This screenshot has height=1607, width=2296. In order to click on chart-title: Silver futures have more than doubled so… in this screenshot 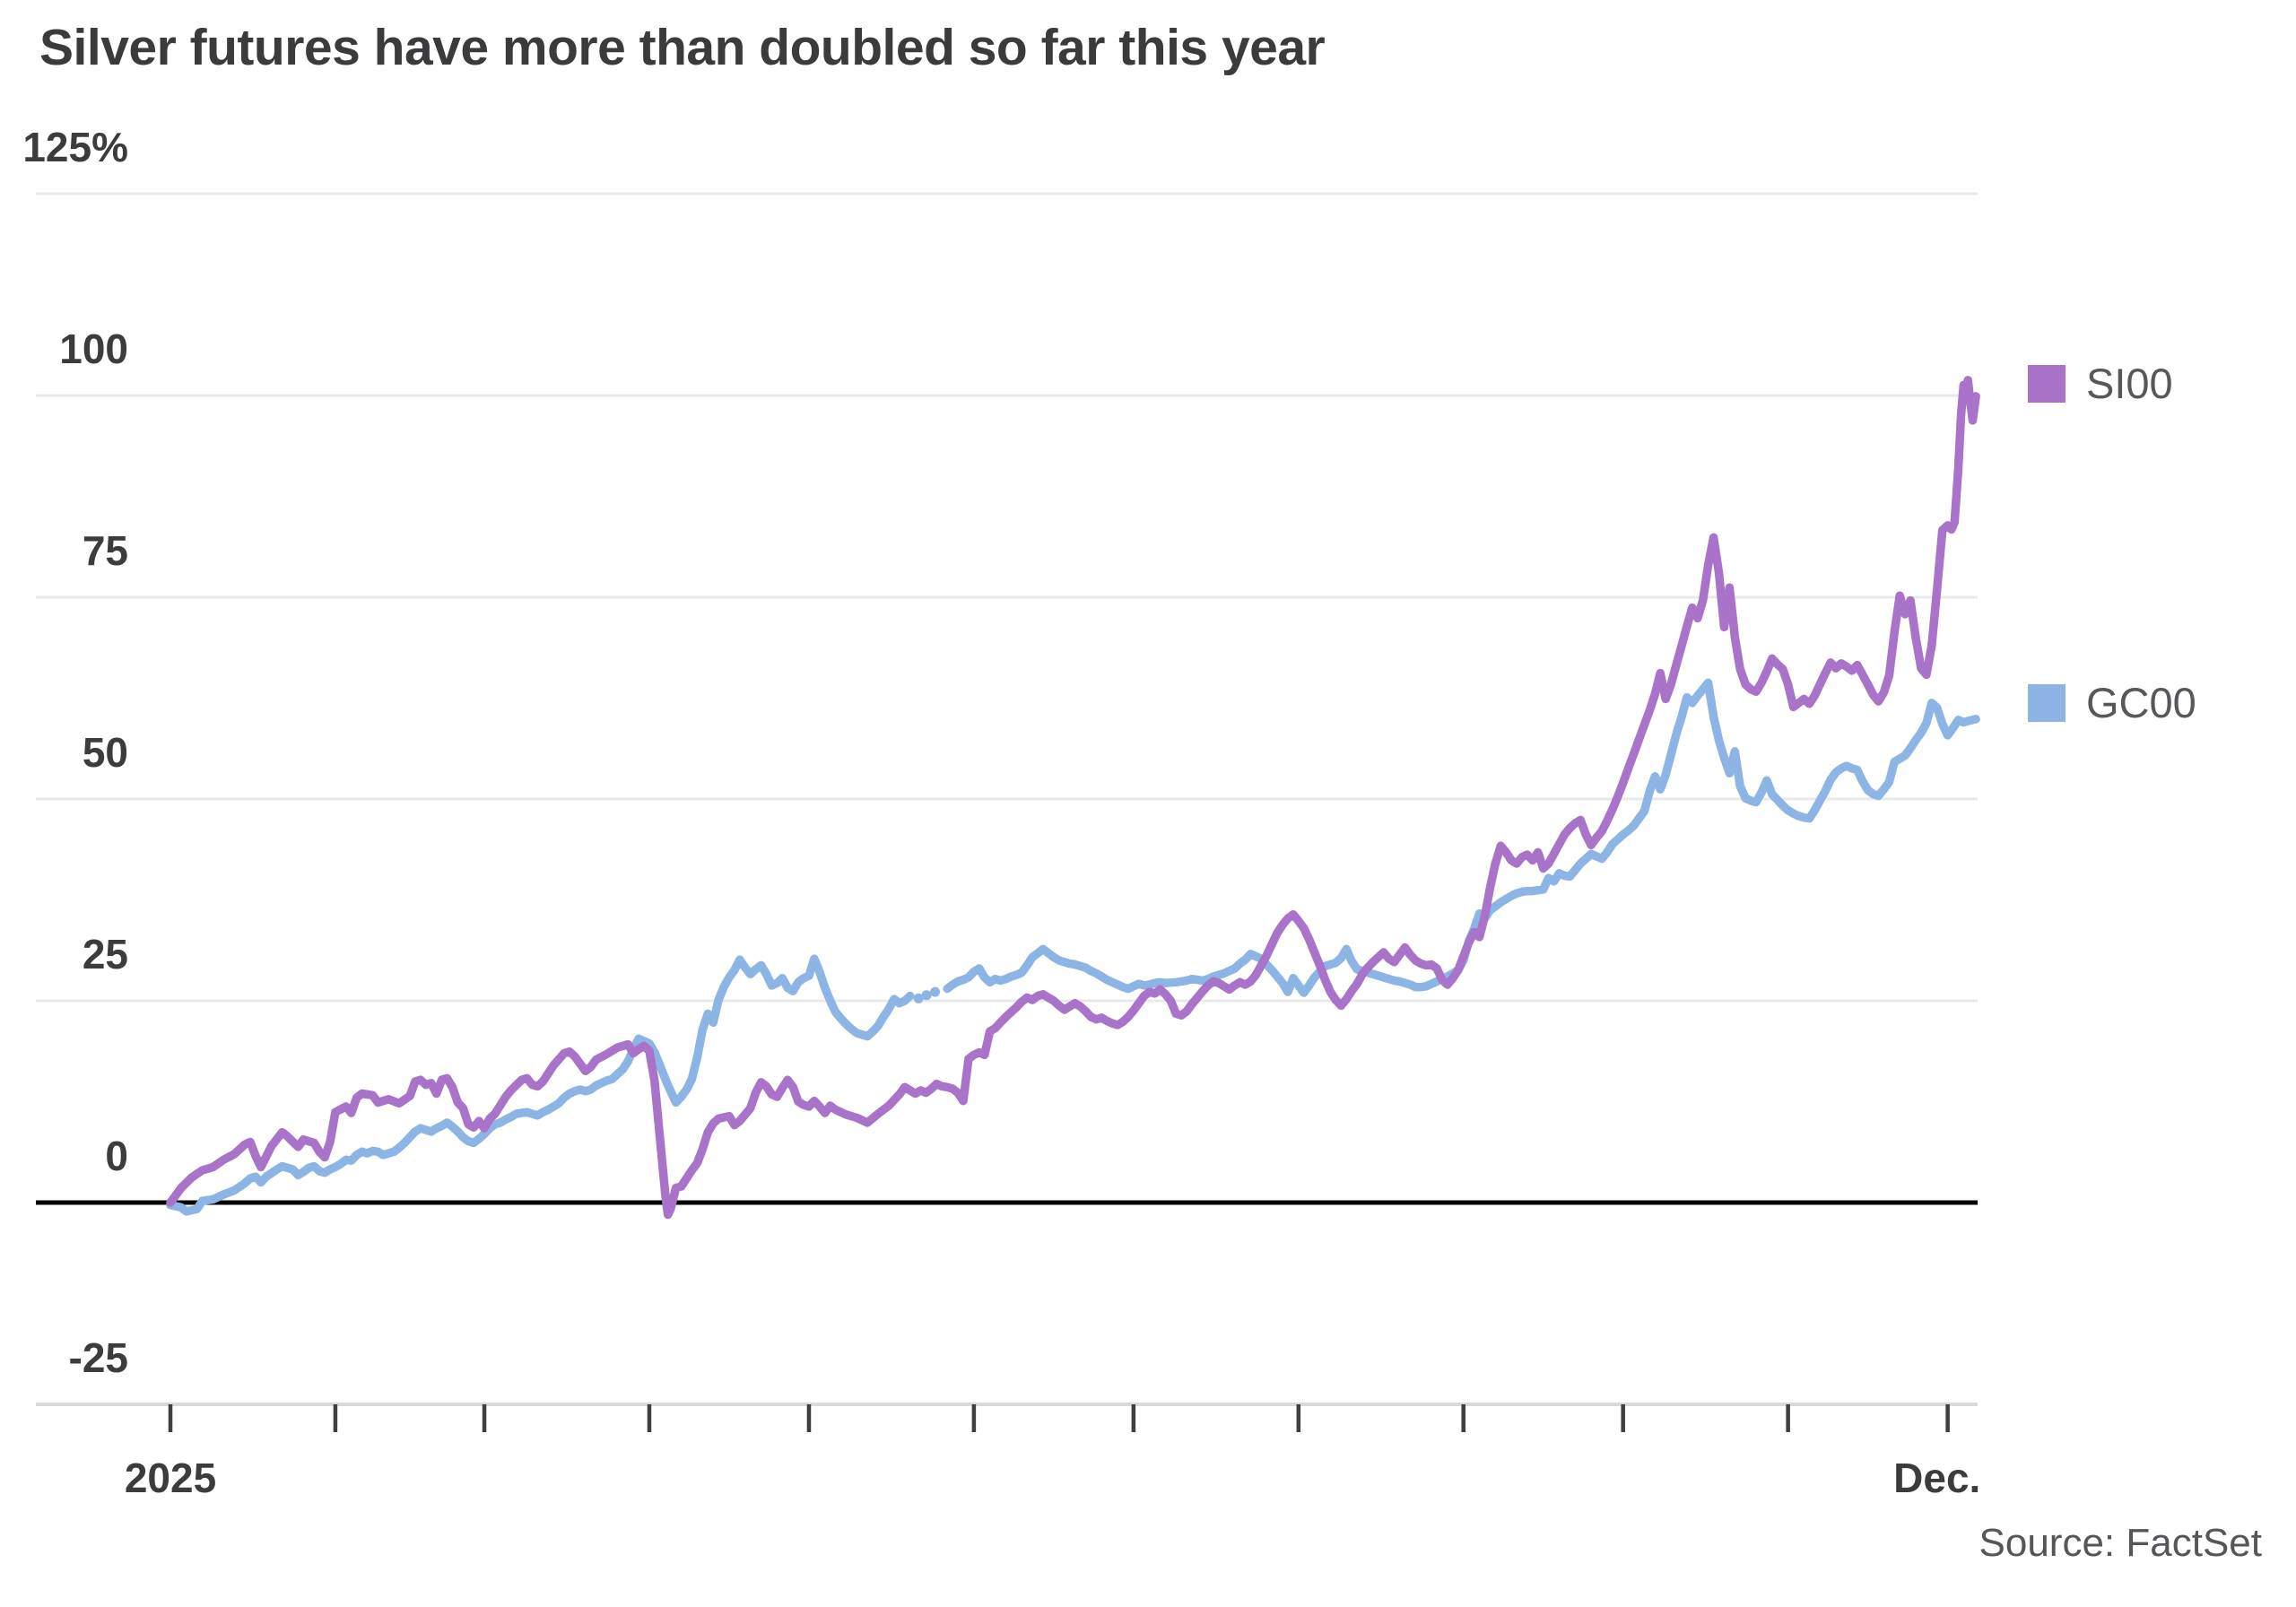, I will do `click(682, 48)`.